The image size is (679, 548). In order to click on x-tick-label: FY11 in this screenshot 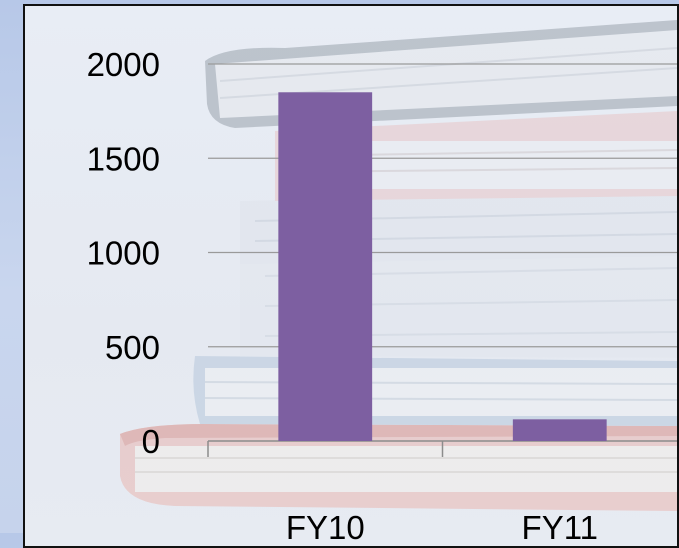, I will do `click(560, 527)`.